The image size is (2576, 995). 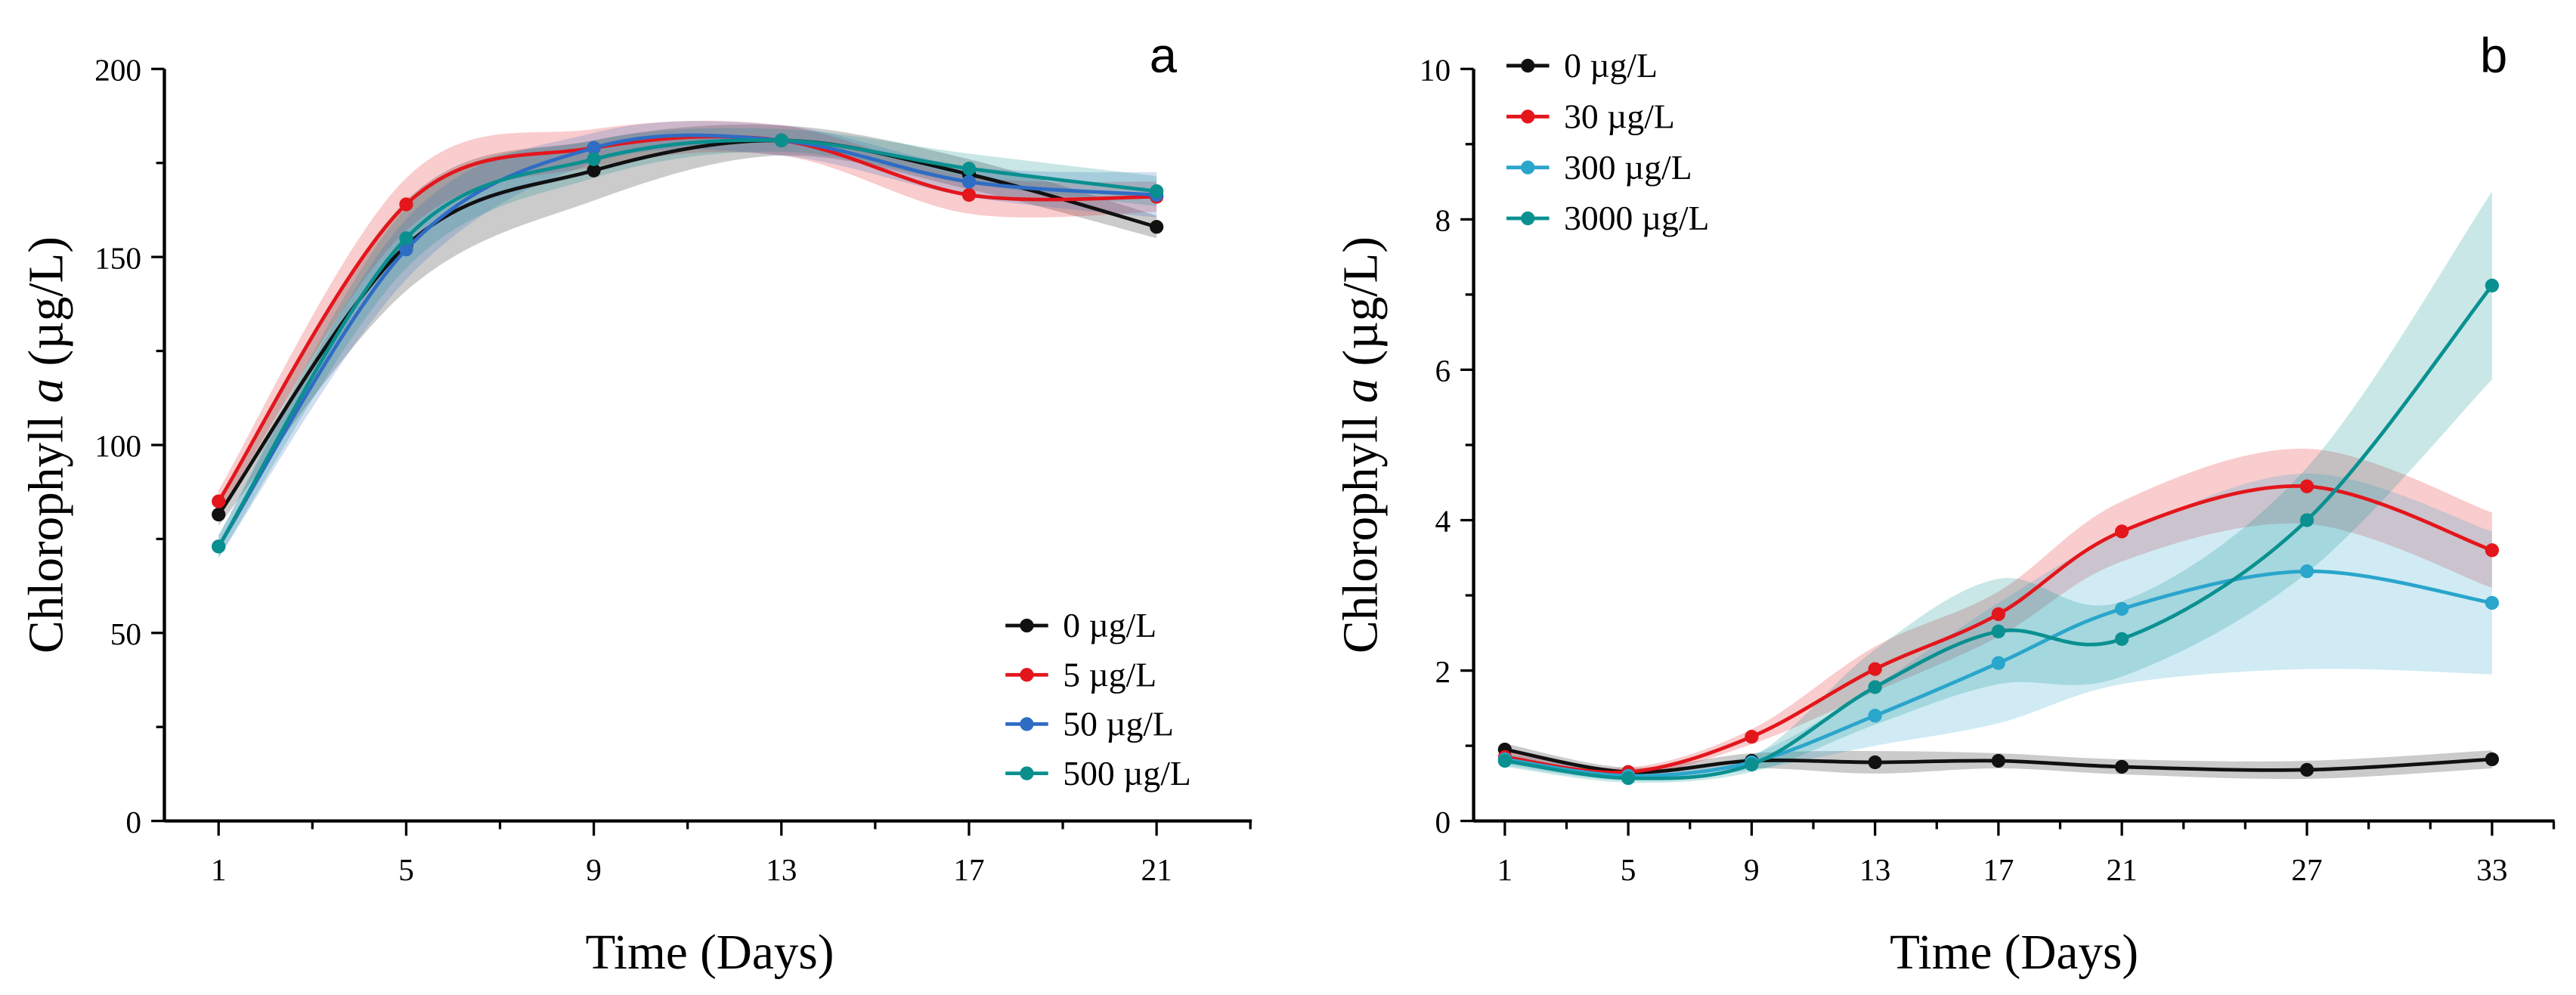 I want to click on legend-label: 3000 µg/L, so click(x=1636, y=218).